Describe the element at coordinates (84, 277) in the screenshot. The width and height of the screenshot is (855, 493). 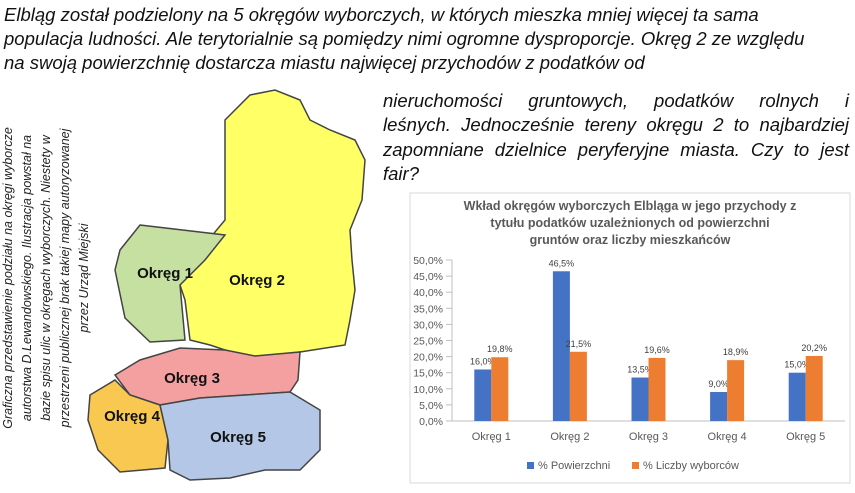
I see `caption-line: przez Urząd Miejski` at that location.